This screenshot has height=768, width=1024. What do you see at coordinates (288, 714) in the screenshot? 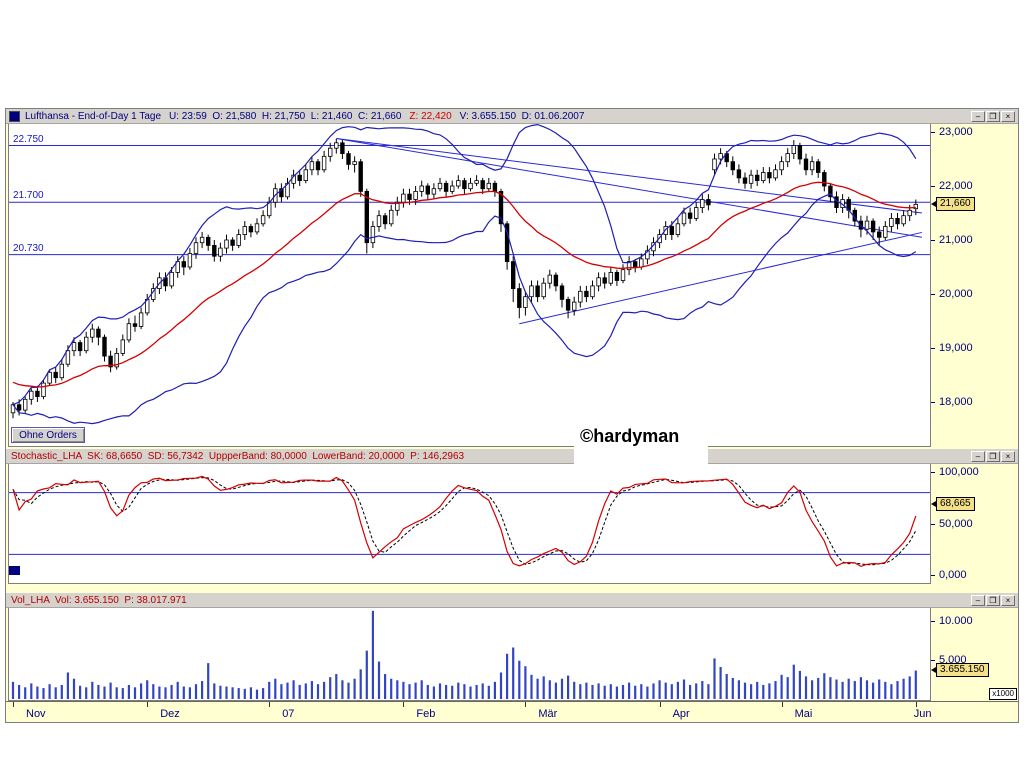
I see `month-label: 07` at bounding box center [288, 714].